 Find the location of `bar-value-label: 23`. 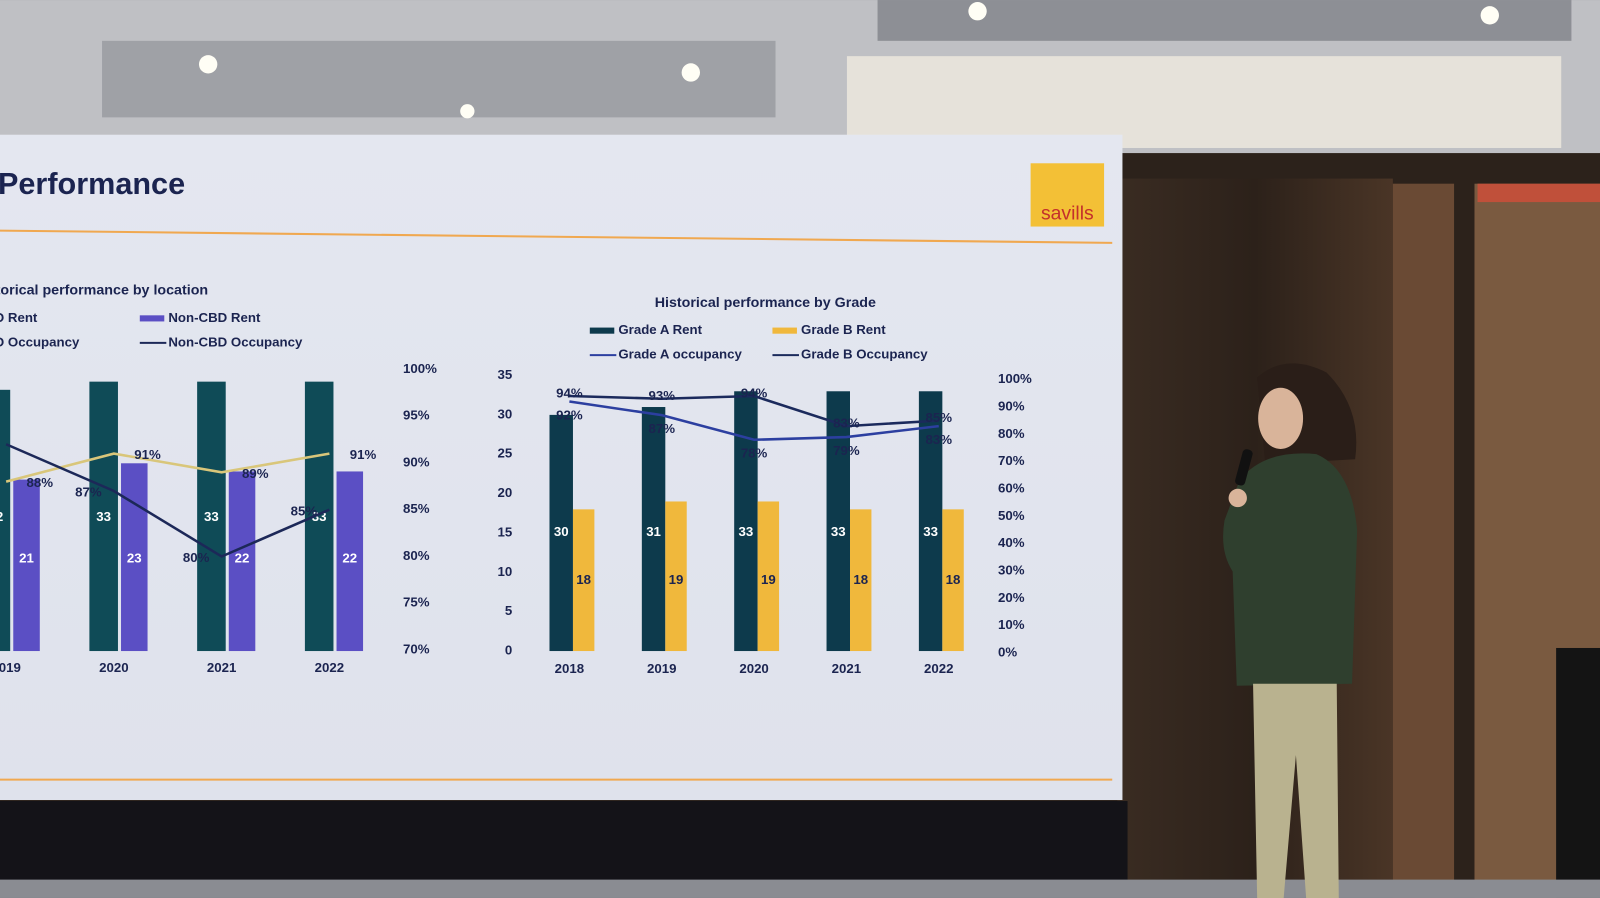

bar-value-label: 23 is located at coordinates (134, 558).